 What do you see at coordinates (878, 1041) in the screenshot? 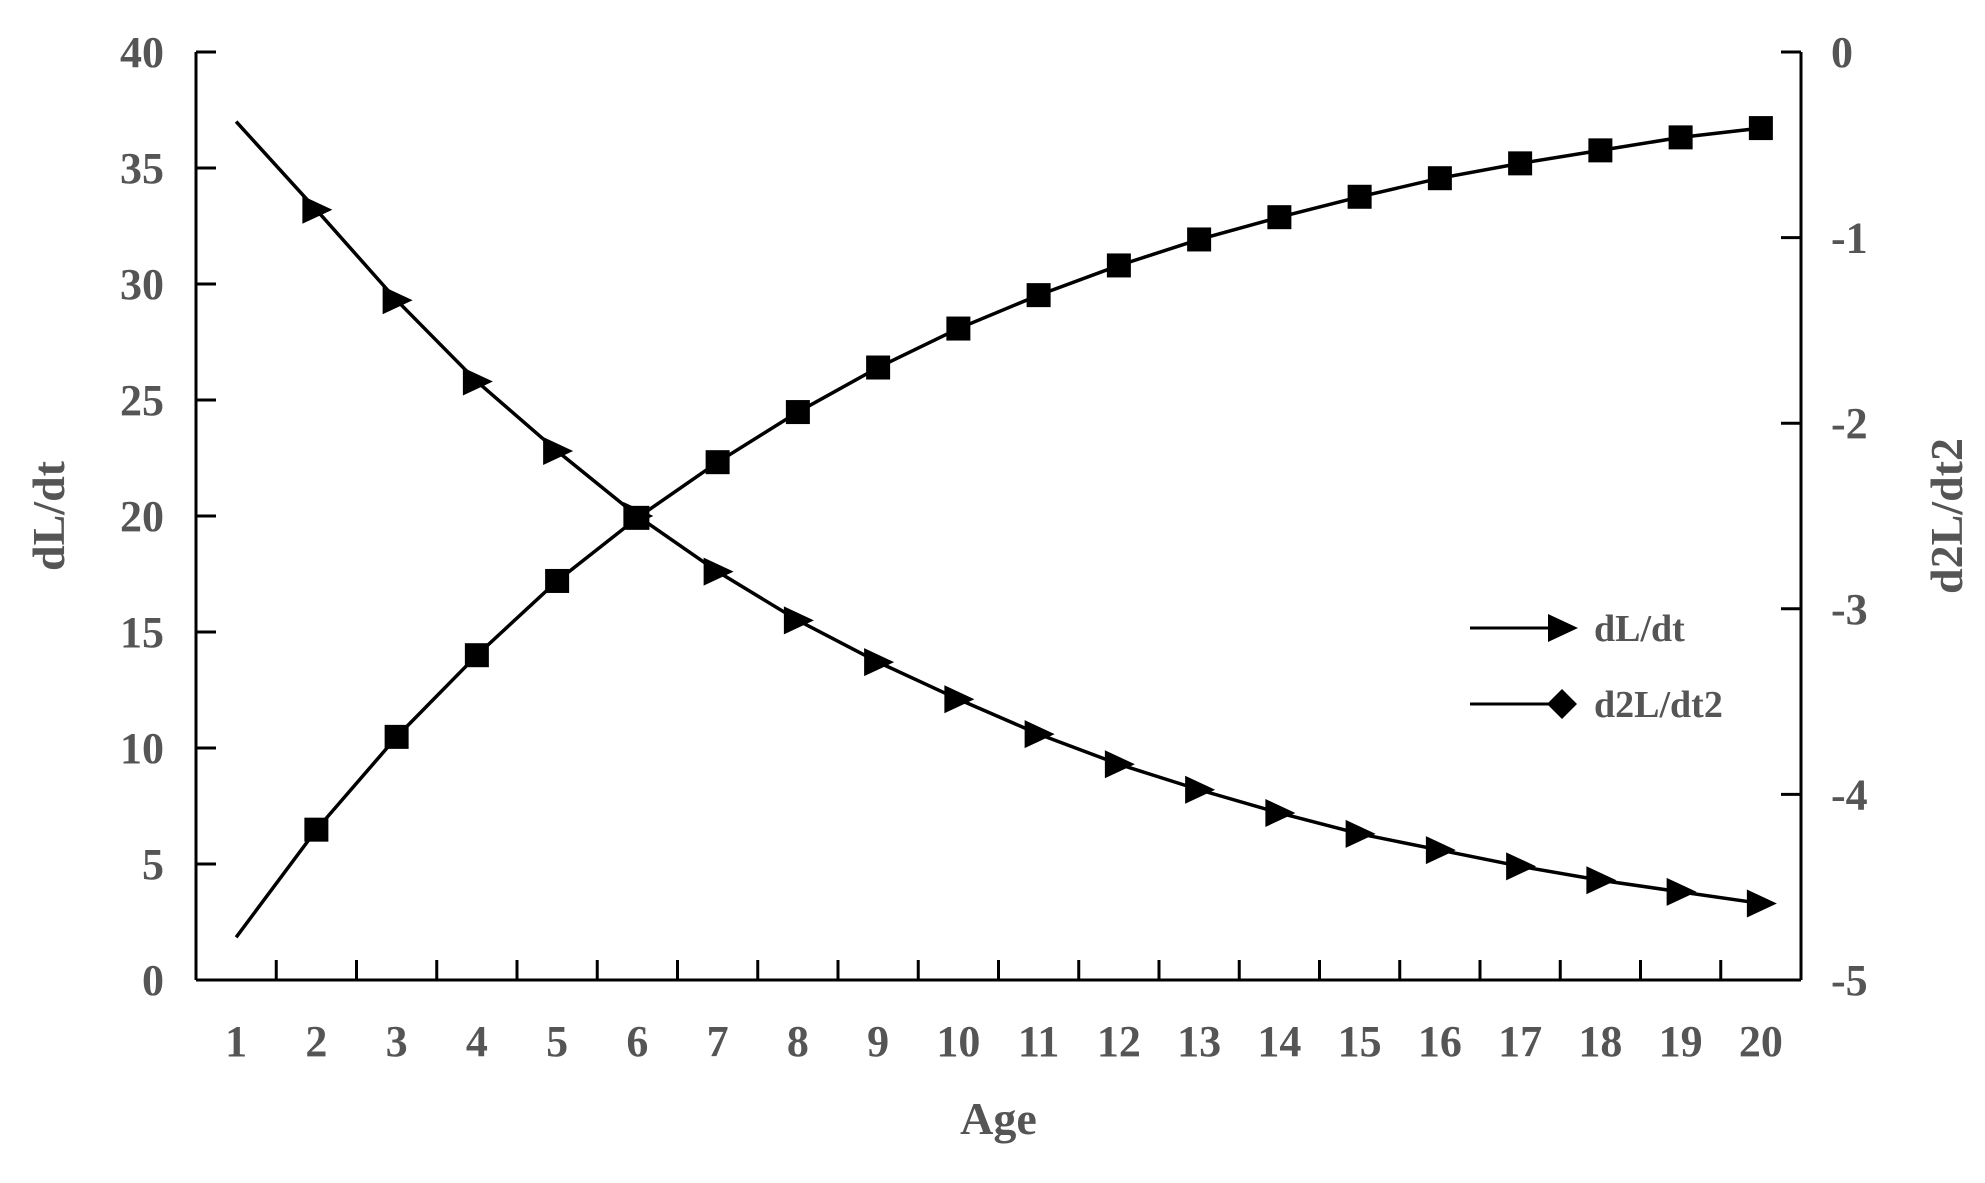
I see `x-tick-label: 9` at bounding box center [878, 1041].